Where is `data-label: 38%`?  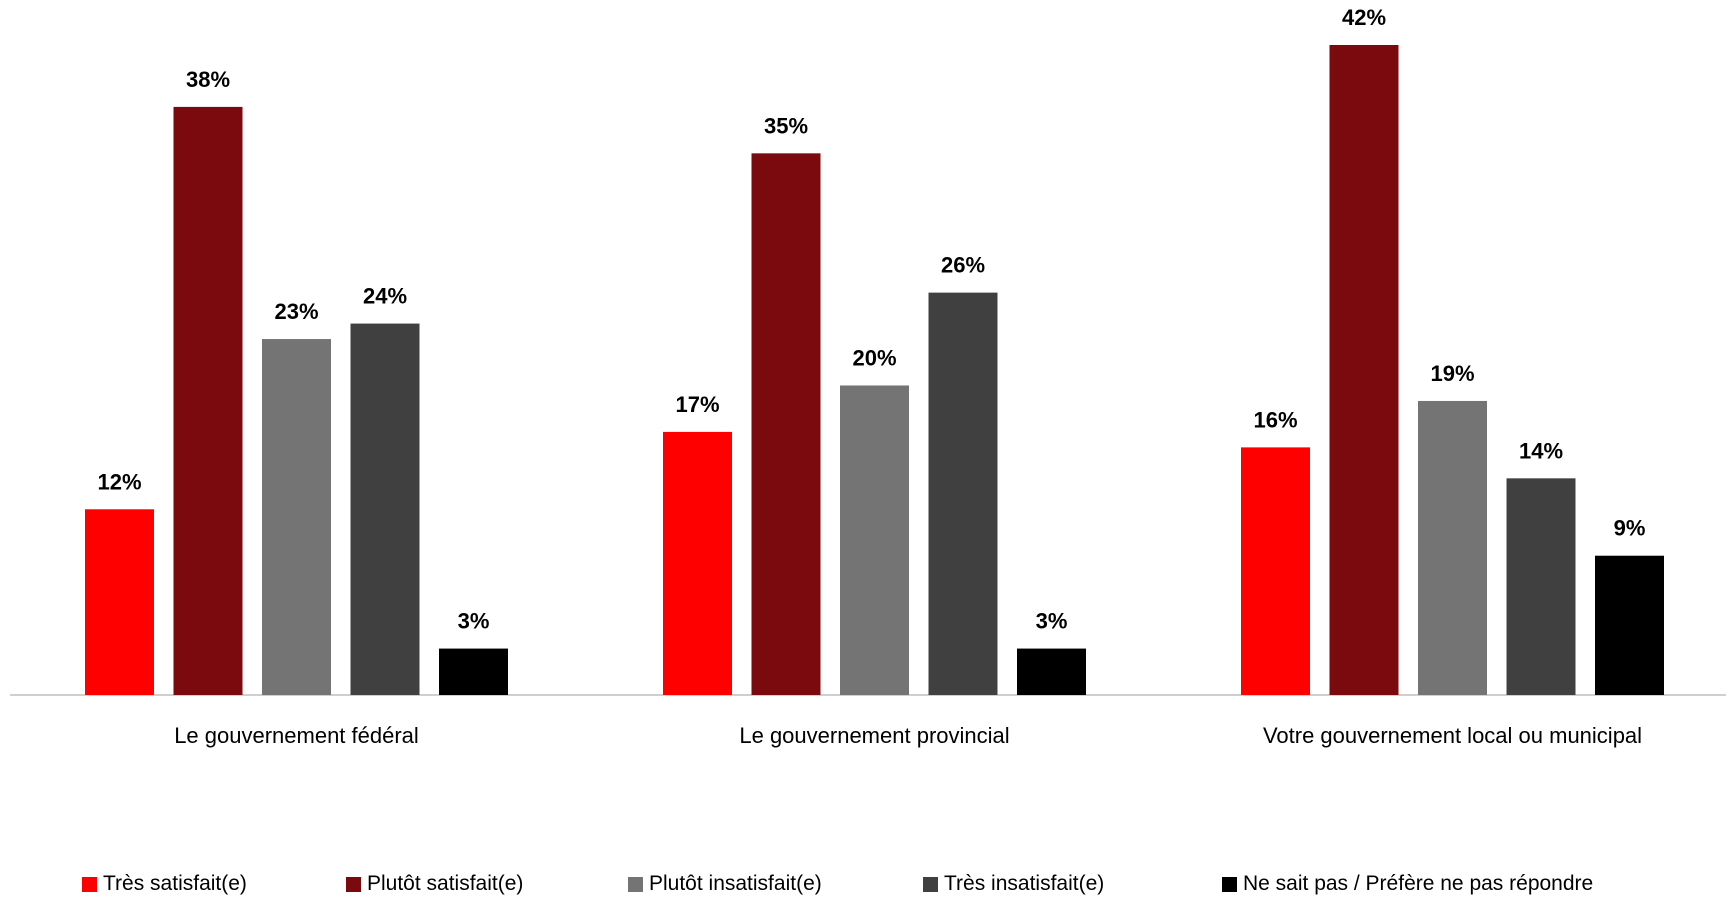 data-label: 38% is located at coordinates (208, 79).